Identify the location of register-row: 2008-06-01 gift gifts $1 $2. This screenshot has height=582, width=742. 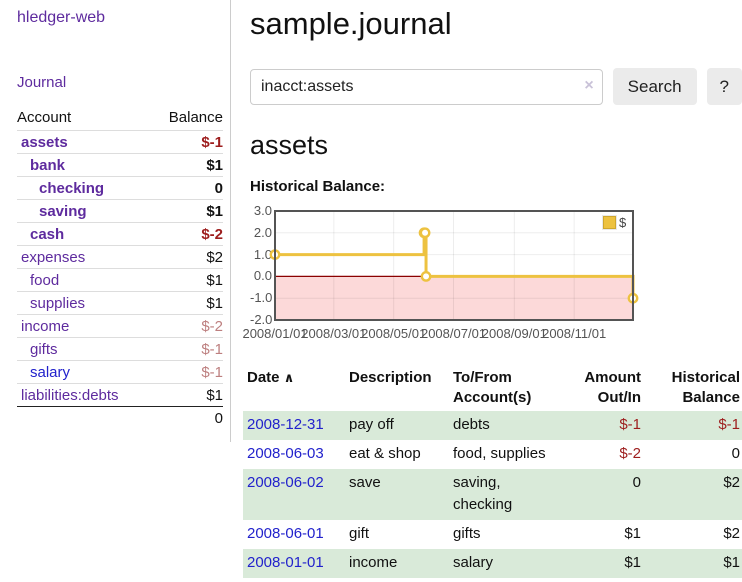
(492, 534).